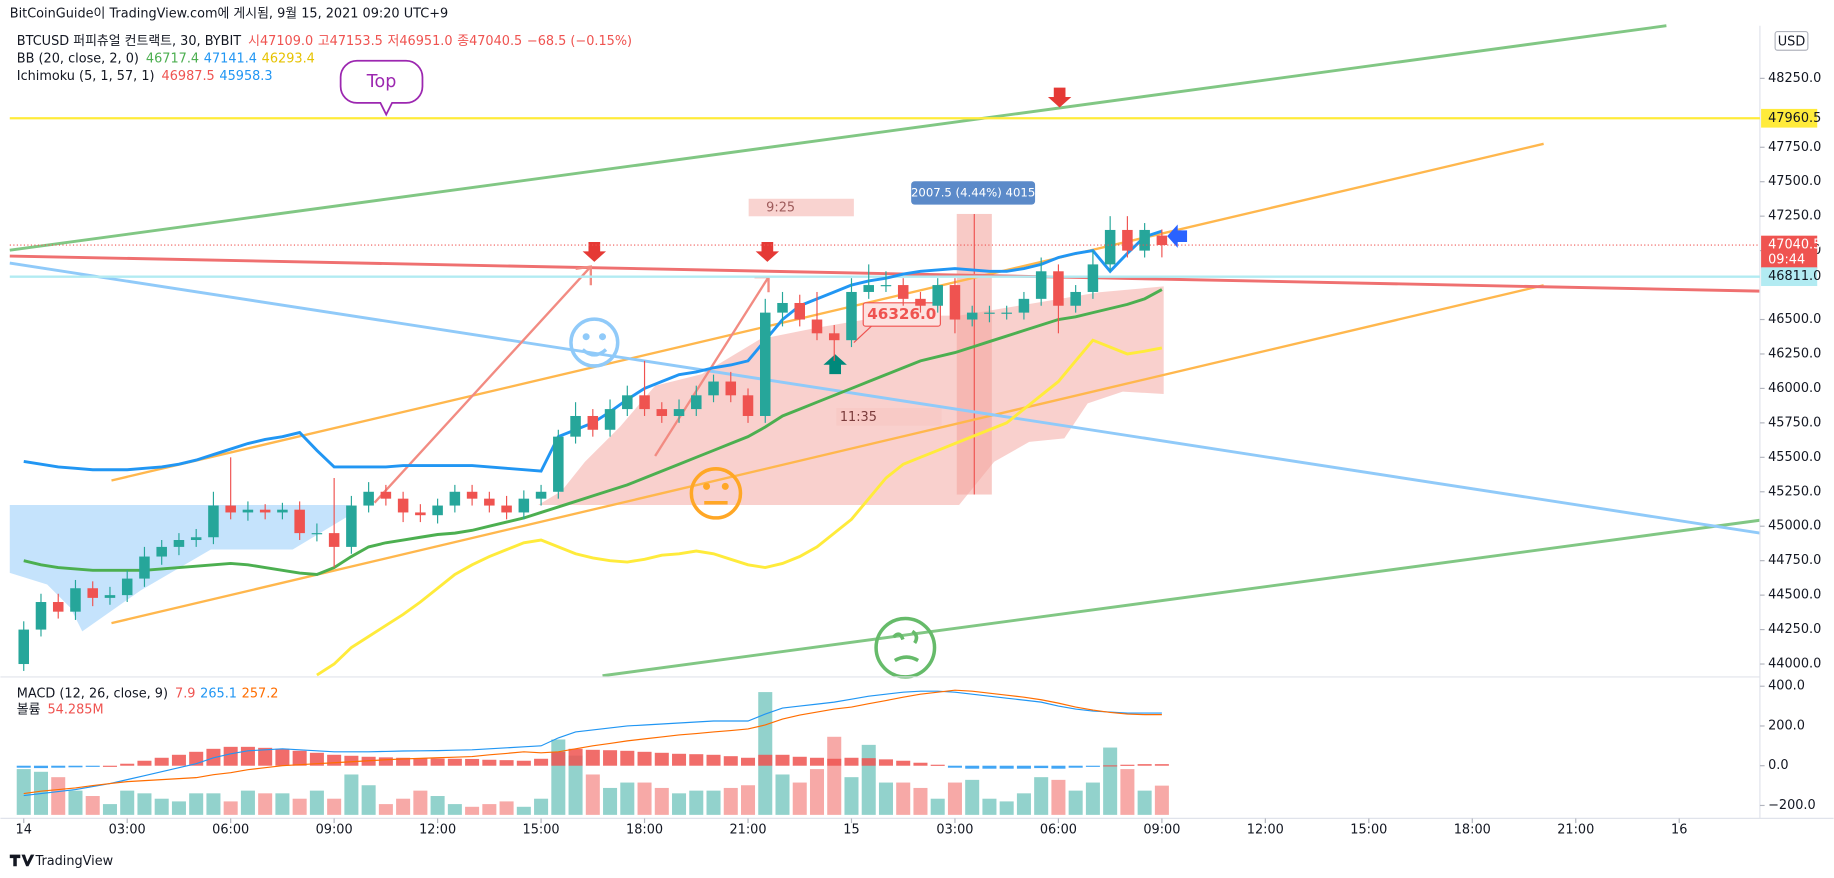  Describe the element at coordinates (245, 75) in the screenshot. I see `ichimoku-value: 45958.3` at that location.